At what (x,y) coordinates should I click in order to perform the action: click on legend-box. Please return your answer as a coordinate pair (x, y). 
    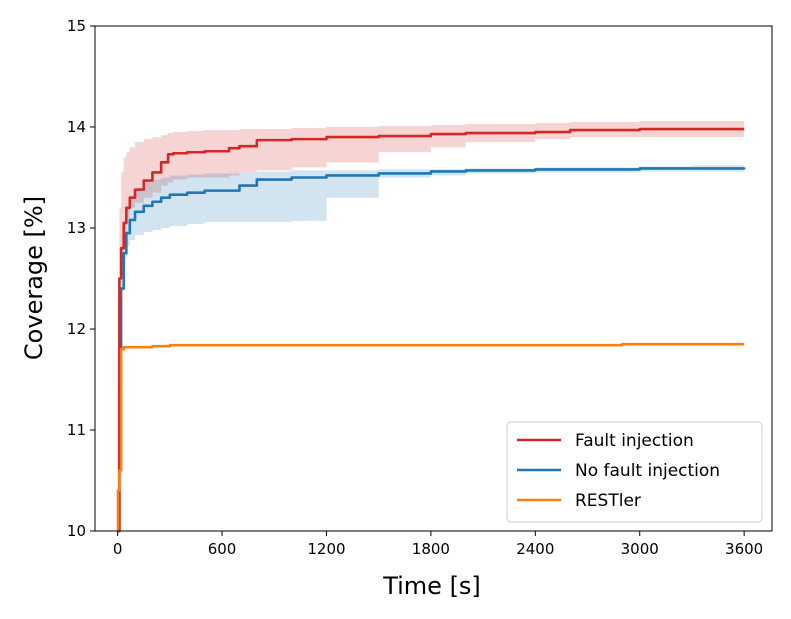
    Looking at the image, I should click on (634, 472).